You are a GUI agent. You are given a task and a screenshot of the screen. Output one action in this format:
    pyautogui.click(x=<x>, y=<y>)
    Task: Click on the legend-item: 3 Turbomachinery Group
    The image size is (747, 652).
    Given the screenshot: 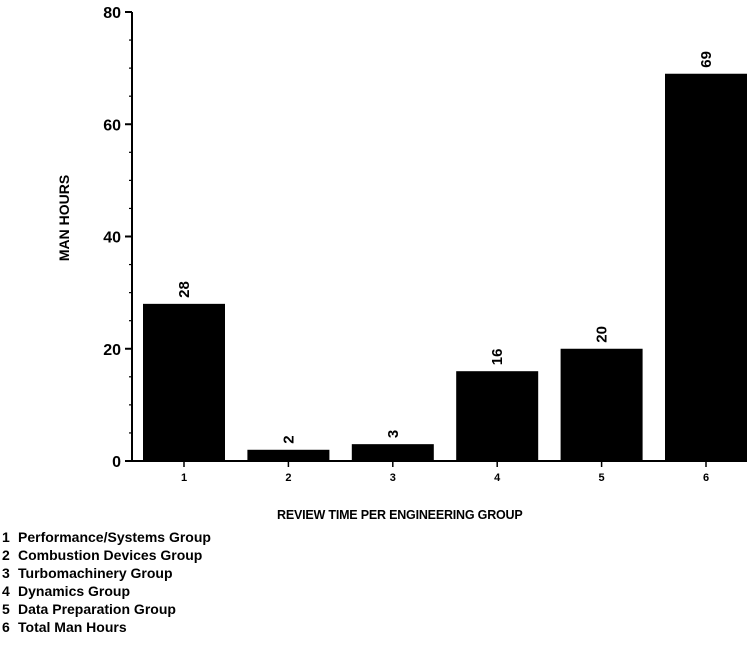 What is the action you would take?
    pyautogui.click(x=106, y=573)
    